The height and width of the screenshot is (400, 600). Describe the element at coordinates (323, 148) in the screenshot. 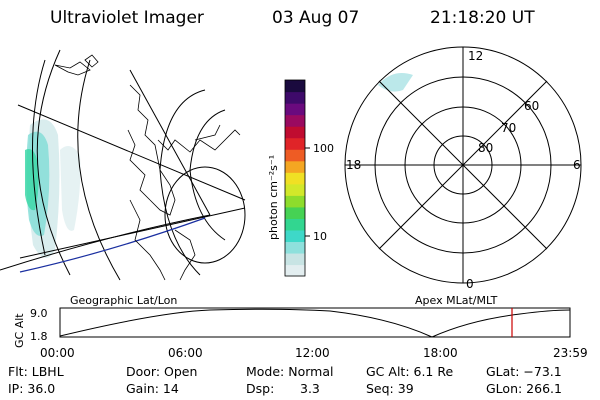

I see `colorbar-tick-100: 100` at that location.